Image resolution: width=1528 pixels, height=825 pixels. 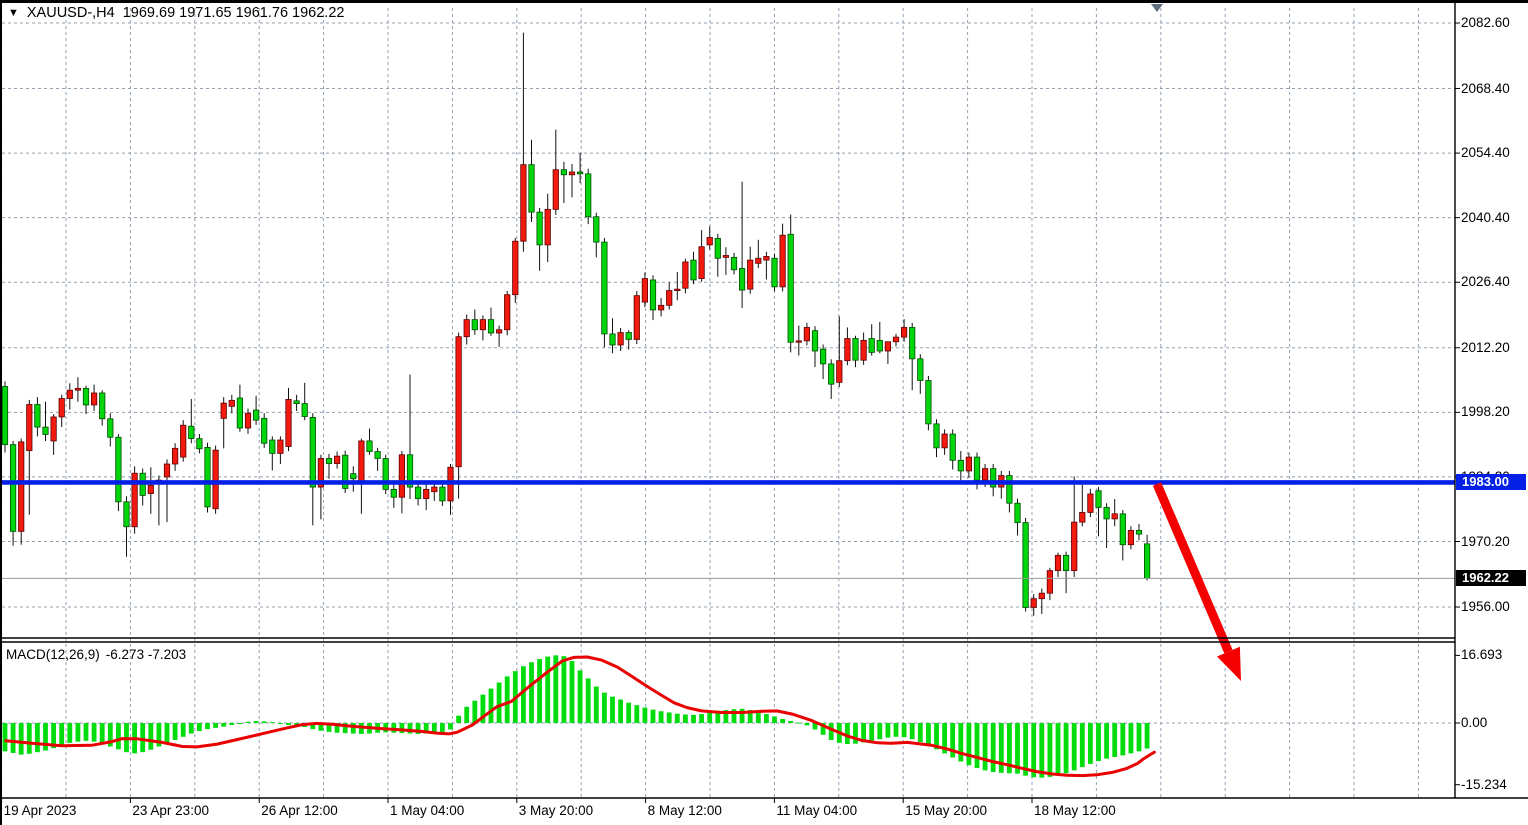 What do you see at coordinates (1075, 810) in the screenshot?
I see `time-axis-label: 18 May 12:00` at bounding box center [1075, 810].